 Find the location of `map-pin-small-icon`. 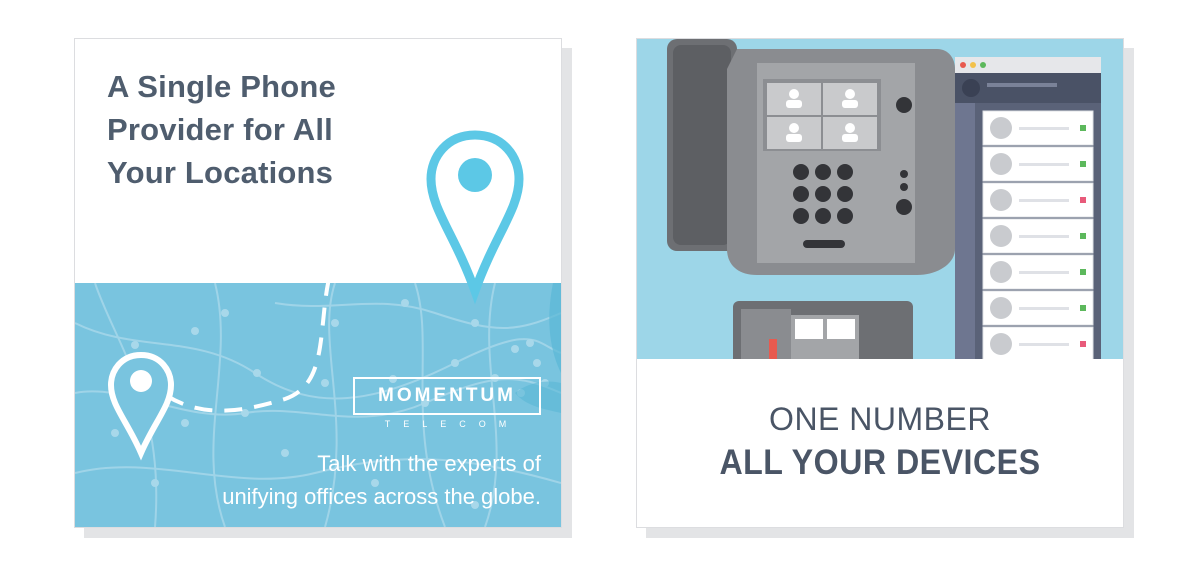

map-pin-small-icon is located at coordinates (141, 406).